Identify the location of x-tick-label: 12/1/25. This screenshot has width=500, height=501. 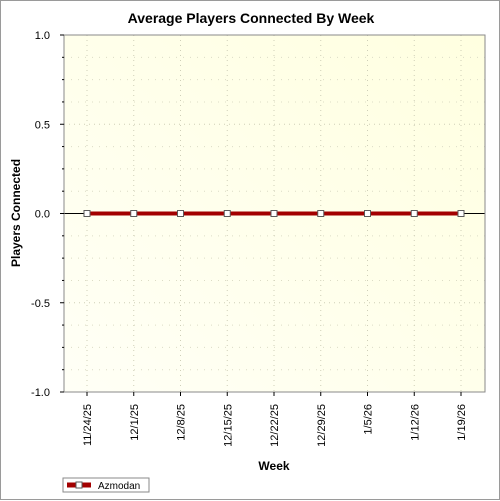
(135, 422).